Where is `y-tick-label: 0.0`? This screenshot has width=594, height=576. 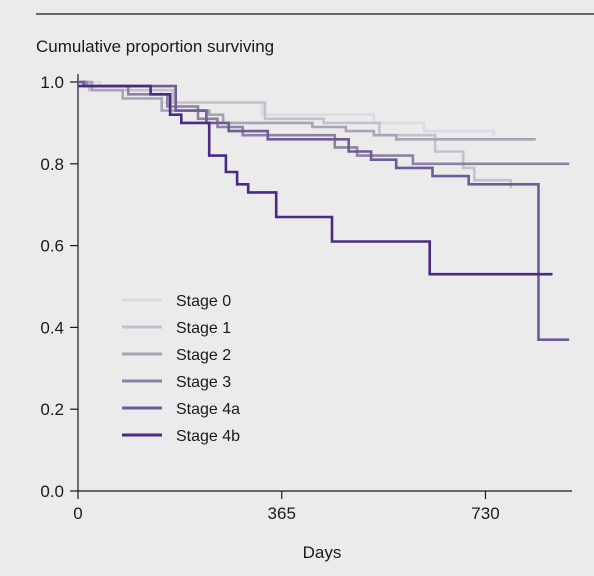
y-tick-label: 0.0 is located at coordinates (52, 491).